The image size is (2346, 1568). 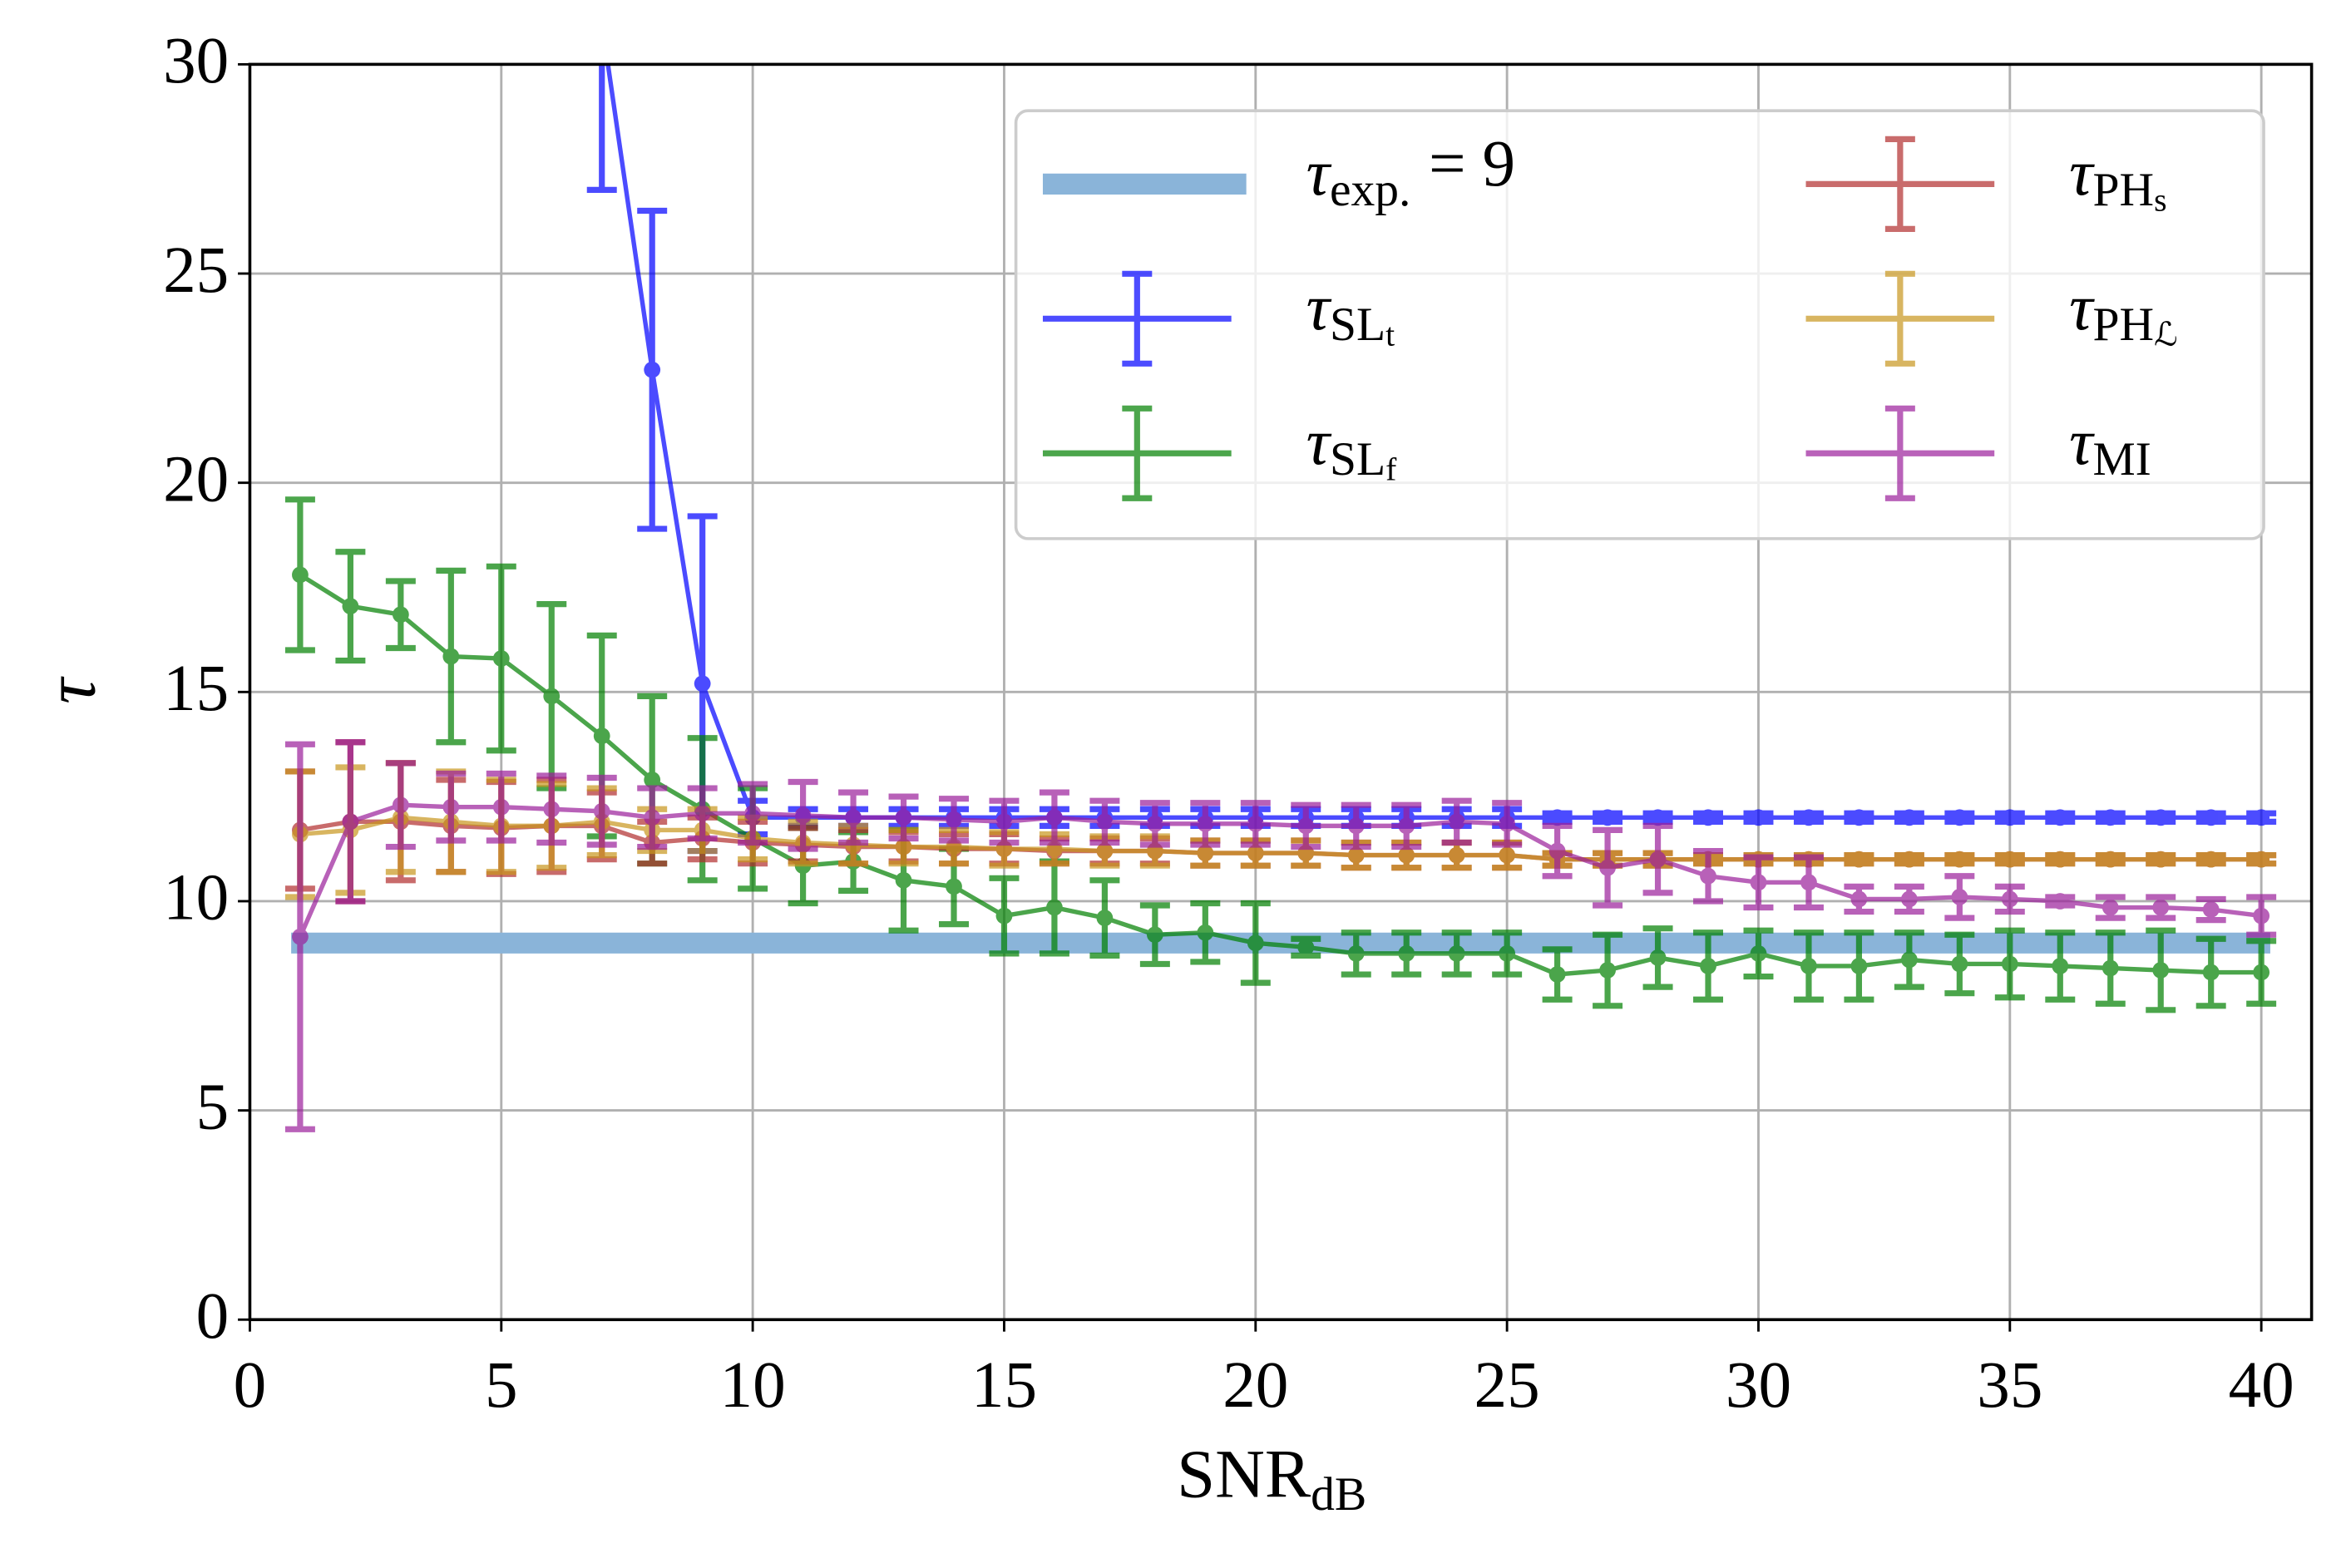 What do you see at coordinates (1390, 335) in the screenshot?
I see `legend-subsub: t` at bounding box center [1390, 335].